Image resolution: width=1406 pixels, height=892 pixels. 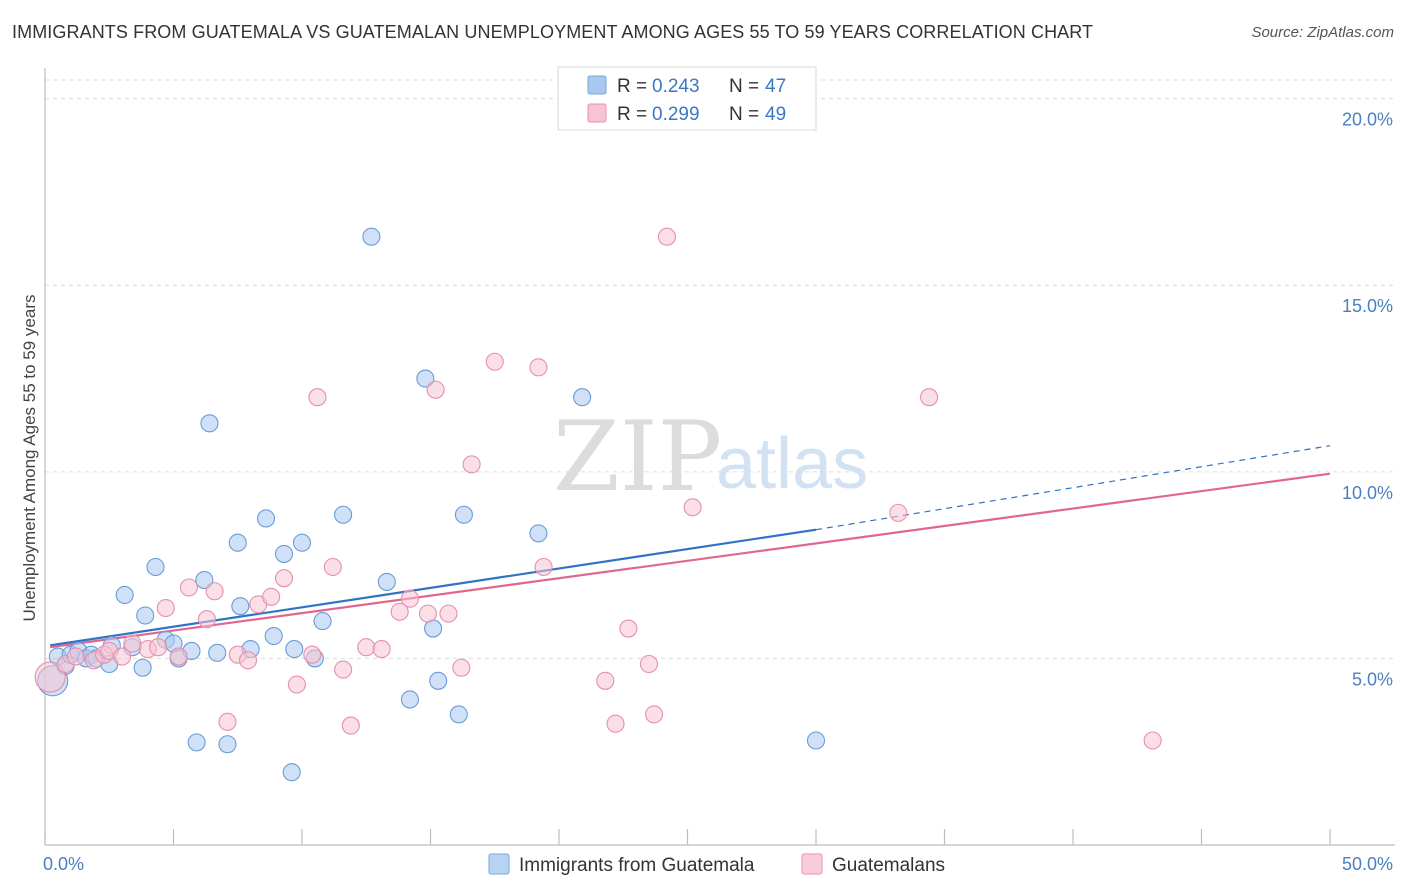 I want to click on y-tick-label: 15.0%, so click(x=1367, y=306).